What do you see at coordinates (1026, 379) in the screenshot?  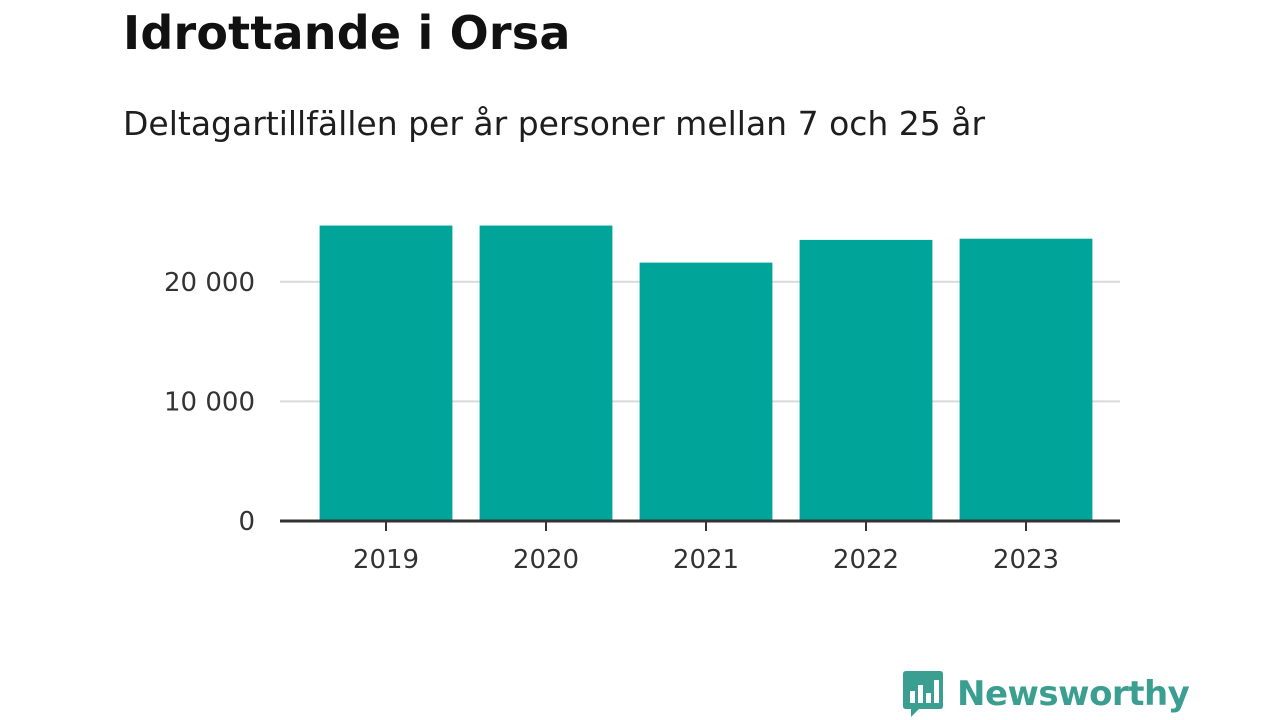 I see `bar-2023` at bounding box center [1026, 379].